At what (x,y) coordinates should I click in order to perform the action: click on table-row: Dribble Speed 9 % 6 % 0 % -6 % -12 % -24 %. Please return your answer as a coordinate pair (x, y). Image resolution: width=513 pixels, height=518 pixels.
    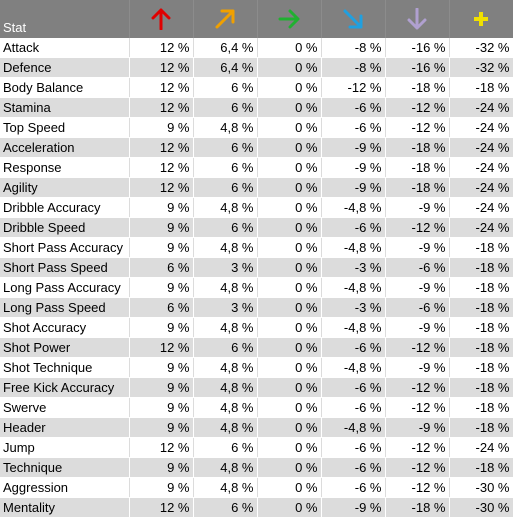
    Looking at the image, I should click on (256, 227).